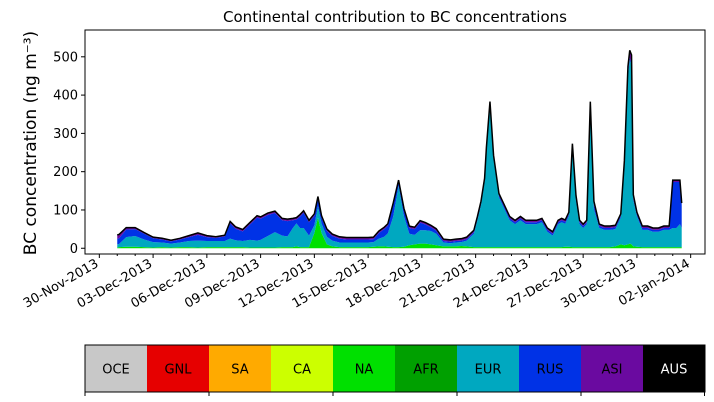 The height and width of the screenshot is (402, 714). What do you see at coordinates (65, 172) in the screenshot?
I see `y-tick-label: 200` at bounding box center [65, 172].